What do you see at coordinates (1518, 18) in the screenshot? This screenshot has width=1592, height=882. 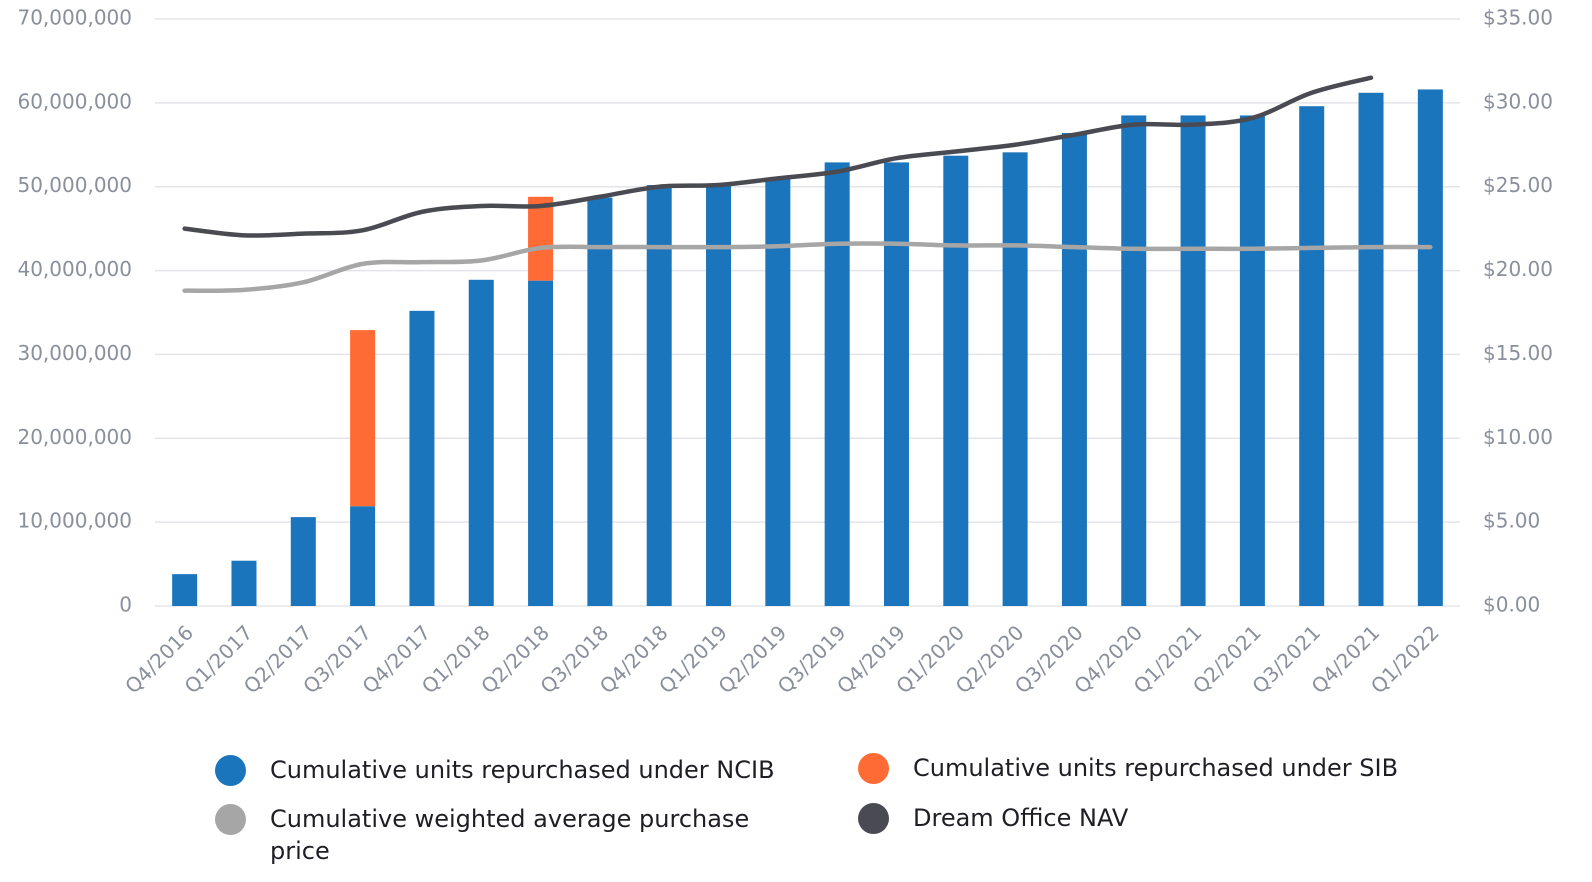 I see `y2-tick-label: $35.00` at bounding box center [1518, 18].